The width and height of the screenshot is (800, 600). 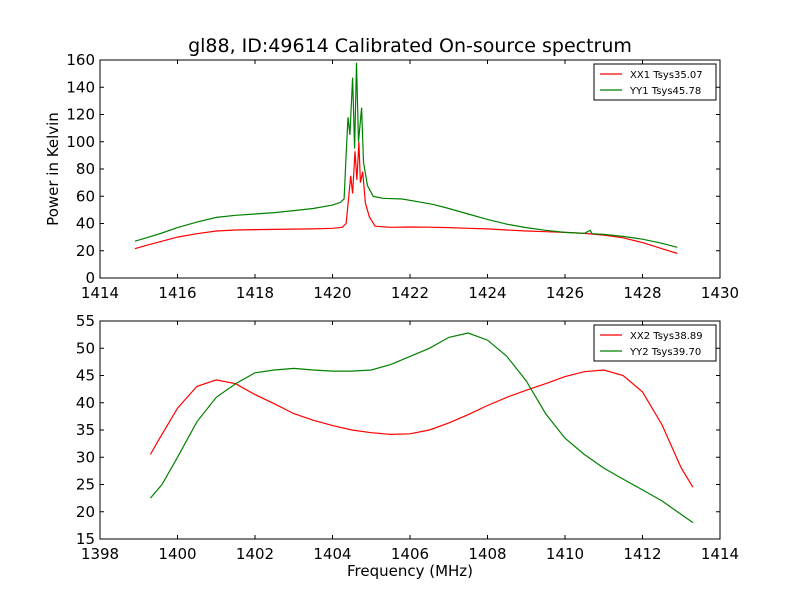 I want to click on bottom-x-tick-label: 1398, so click(x=100, y=554).